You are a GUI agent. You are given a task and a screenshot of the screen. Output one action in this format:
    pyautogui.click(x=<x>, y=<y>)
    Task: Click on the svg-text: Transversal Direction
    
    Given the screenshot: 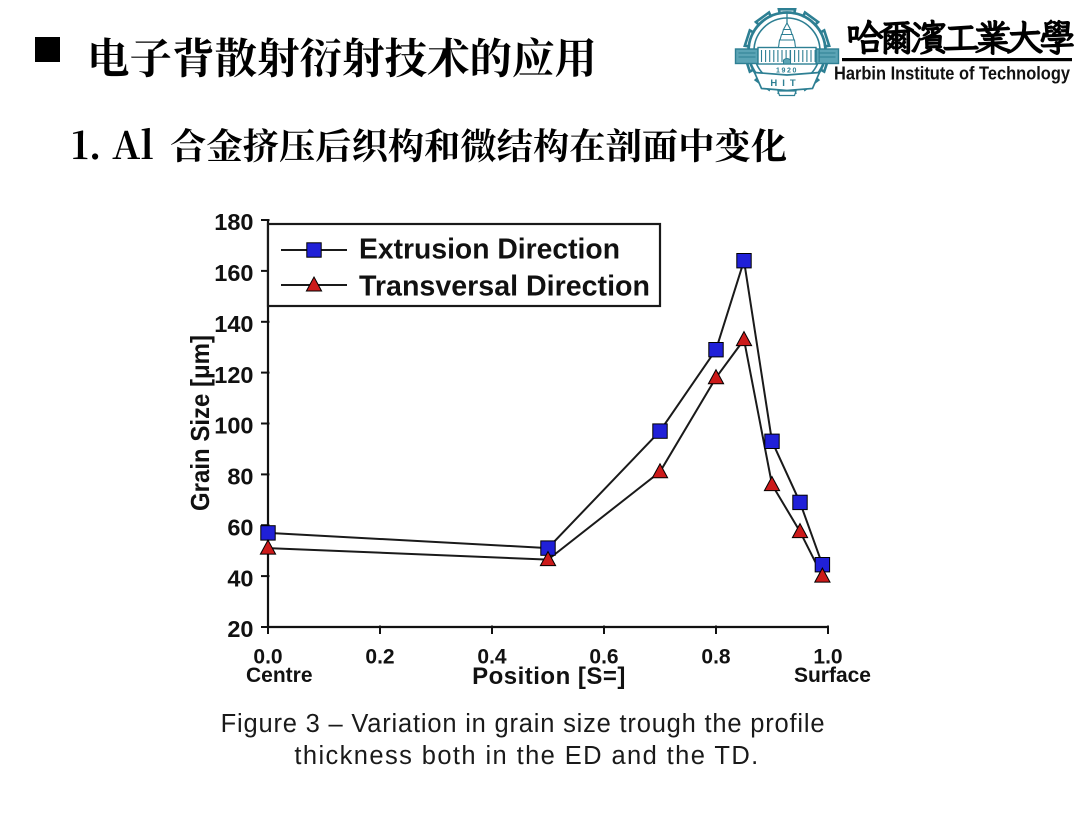 What is the action you would take?
    pyautogui.click(x=504, y=287)
    